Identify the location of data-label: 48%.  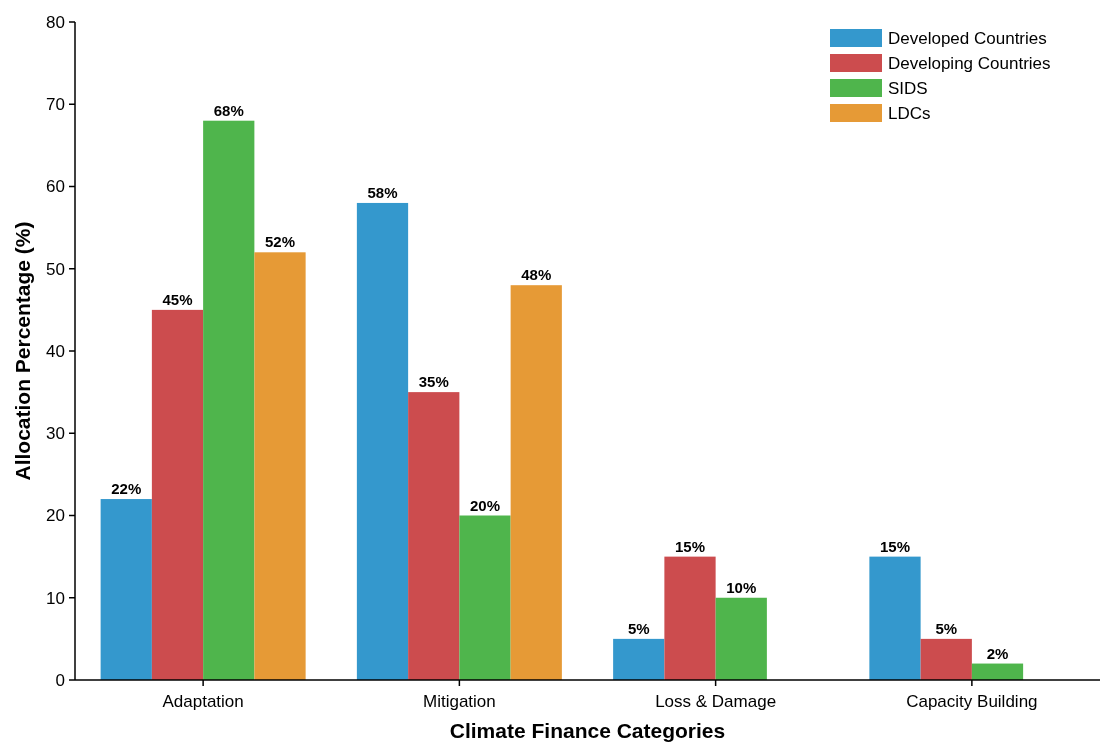
(536, 275).